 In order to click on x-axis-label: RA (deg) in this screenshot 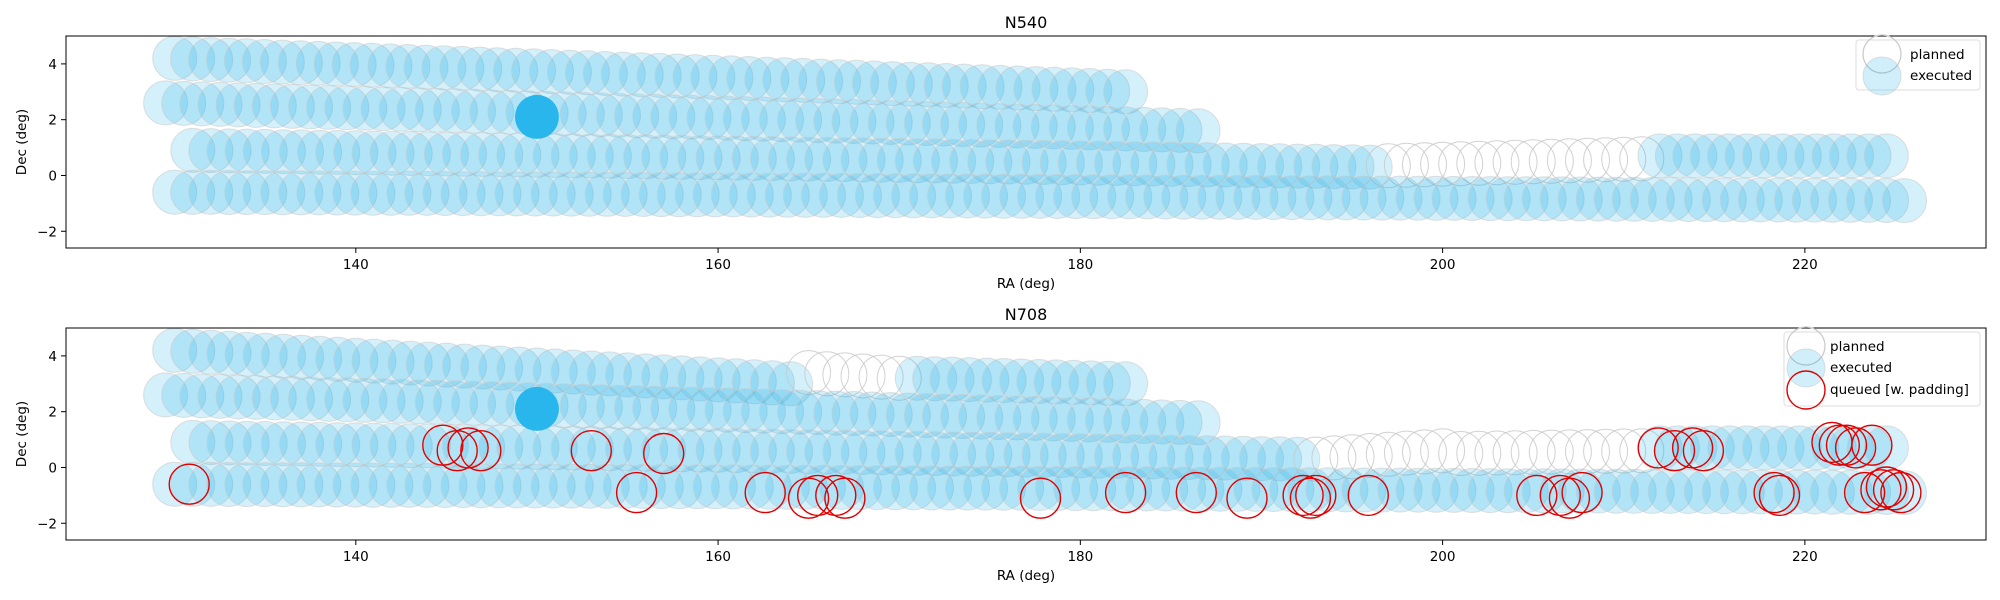, I will do `click(1026, 576)`.